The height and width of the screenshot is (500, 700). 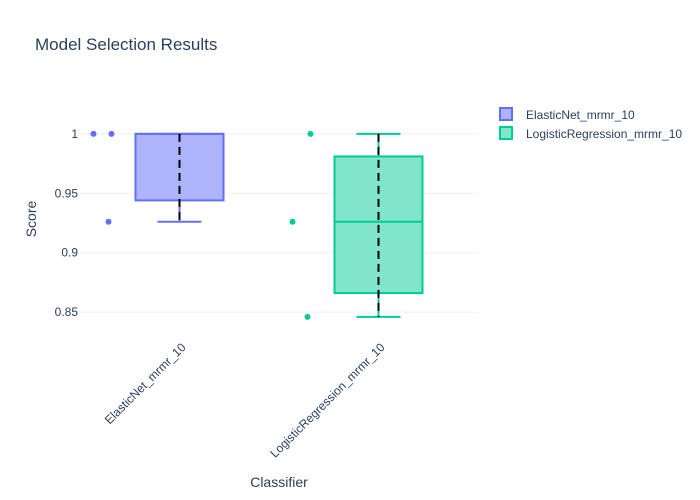 What do you see at coordinates (604, 134) in the screenshot?
I see `legend-label: LogisticRegression_mrmr_10` at bounding box center [604, 134].